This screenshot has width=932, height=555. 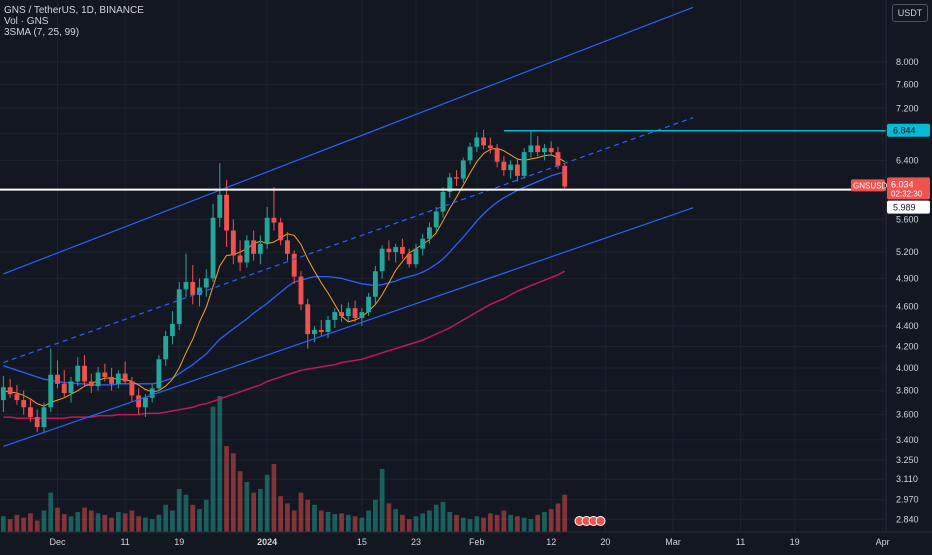 What do you see at coordinates (907, 219) in the screenshot?
I see `price-tick: 5.600` at bounding box center [907, 219].